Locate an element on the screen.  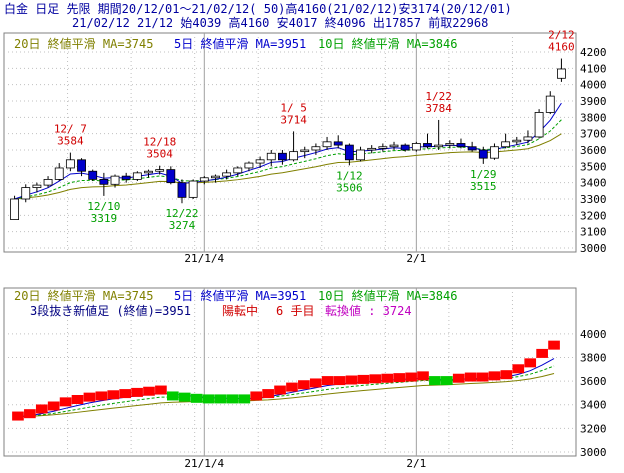
lower-legend-ma20: 20日 終値平滑 MA=3745 is located at coordinates (83, 295).